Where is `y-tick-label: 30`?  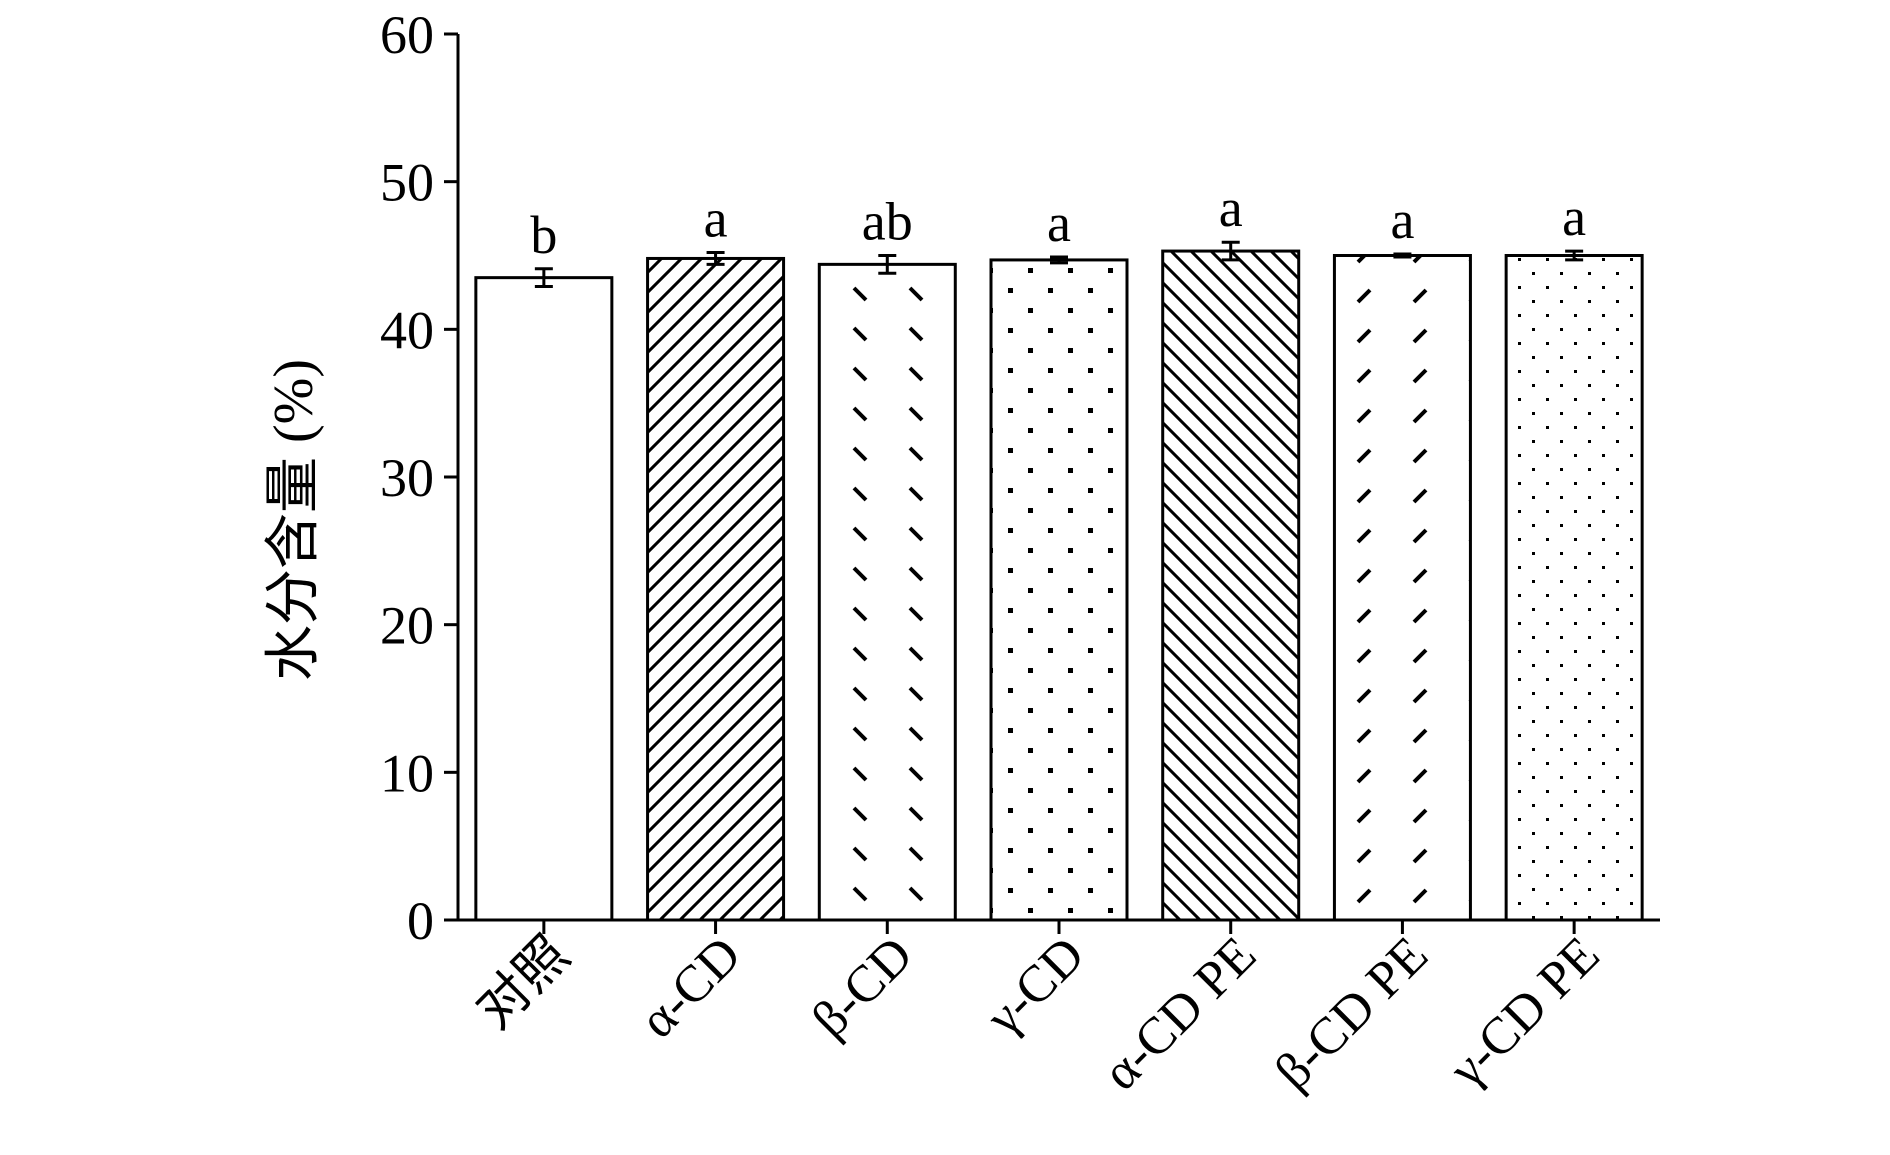 y-tick-label: 30 is located at coordinates (407, 478).